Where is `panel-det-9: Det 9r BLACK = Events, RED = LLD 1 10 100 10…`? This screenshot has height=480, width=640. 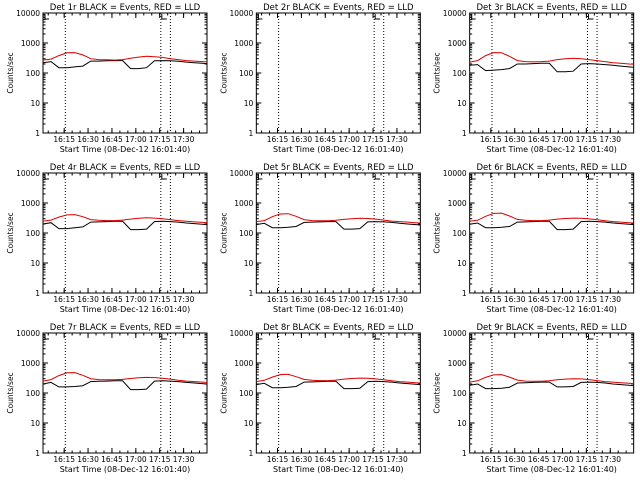
panel-det-9: Det 9r BLACK = Events, RED = LLD 1 10 100 10… is located at coordinates (534, 398).